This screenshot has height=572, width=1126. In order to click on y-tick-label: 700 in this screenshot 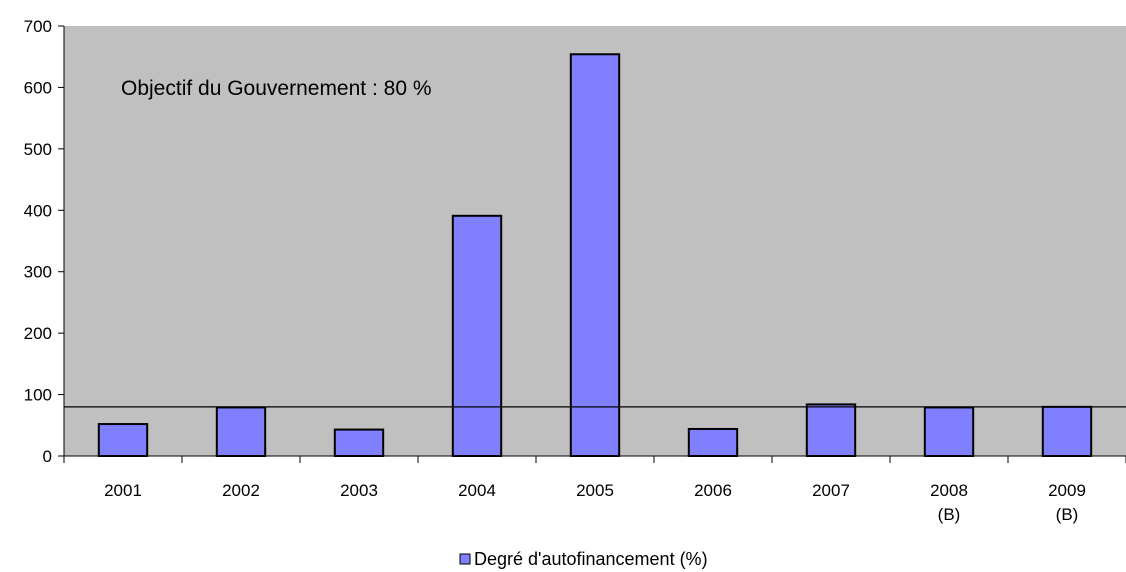, I will do `click(38, 26)`.